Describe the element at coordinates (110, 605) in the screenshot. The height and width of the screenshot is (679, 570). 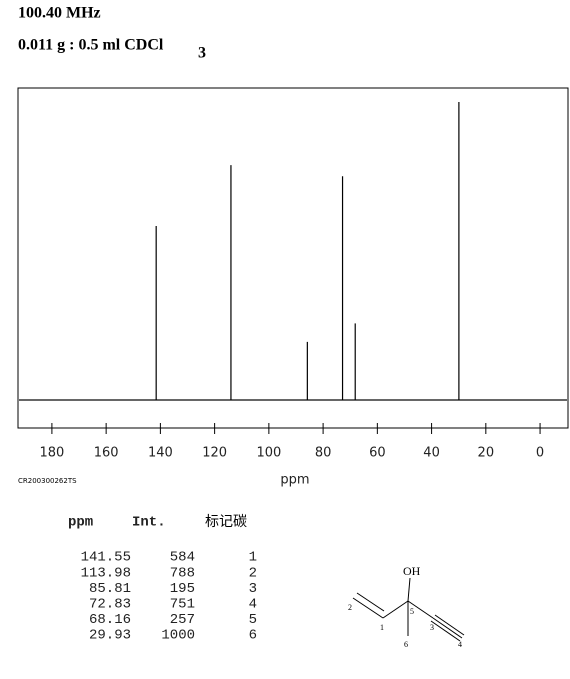
I see `ppm-cell: 72.83` at that location.